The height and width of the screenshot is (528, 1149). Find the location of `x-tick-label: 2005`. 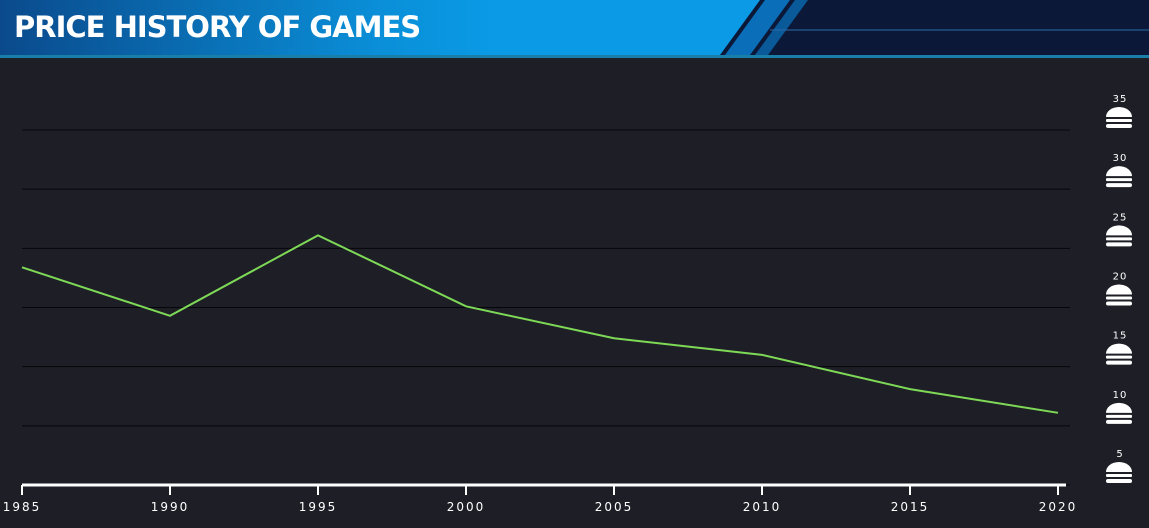

x-tick-label: 2005 is located at coordinates (614, 507).